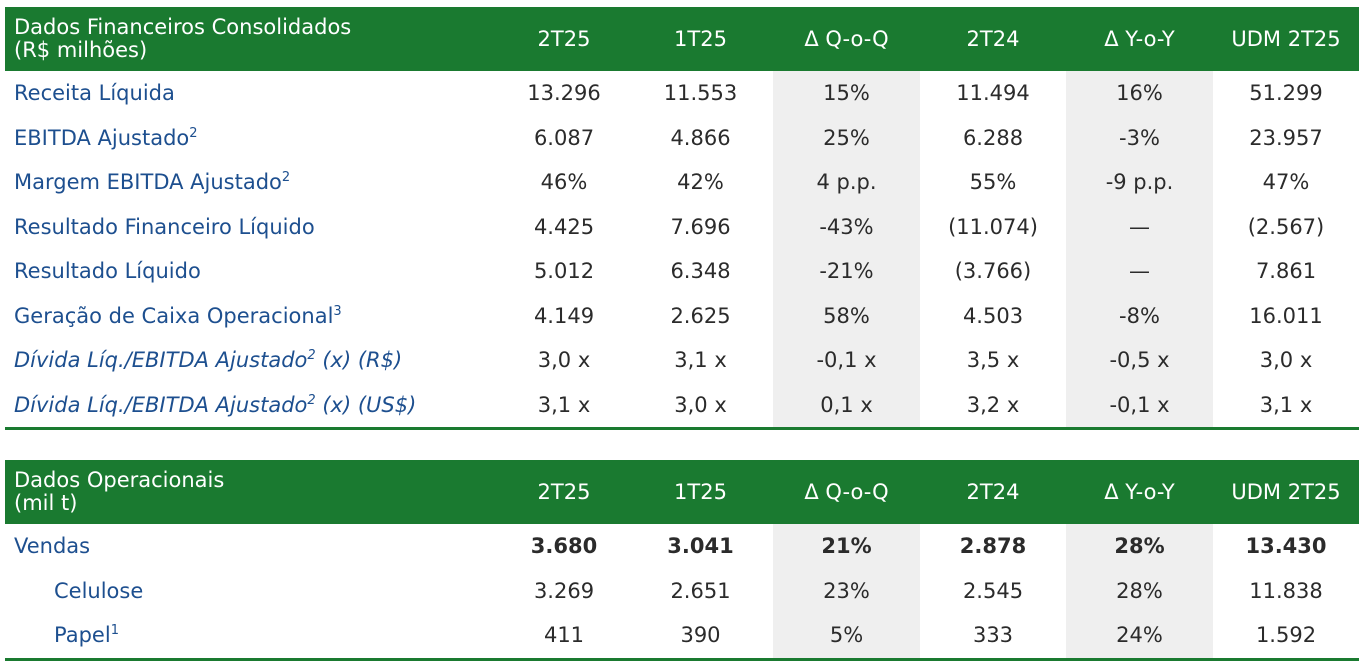  Describe the element at coordinates (1286, 182) in the screenshot. I see `table-cell: 47%` at that location.